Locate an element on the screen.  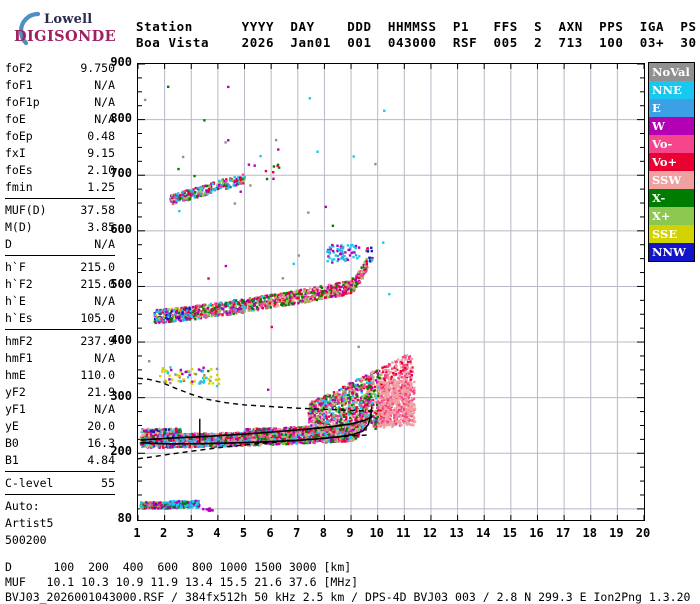
param-key: D is located at coordinates (8, 244).